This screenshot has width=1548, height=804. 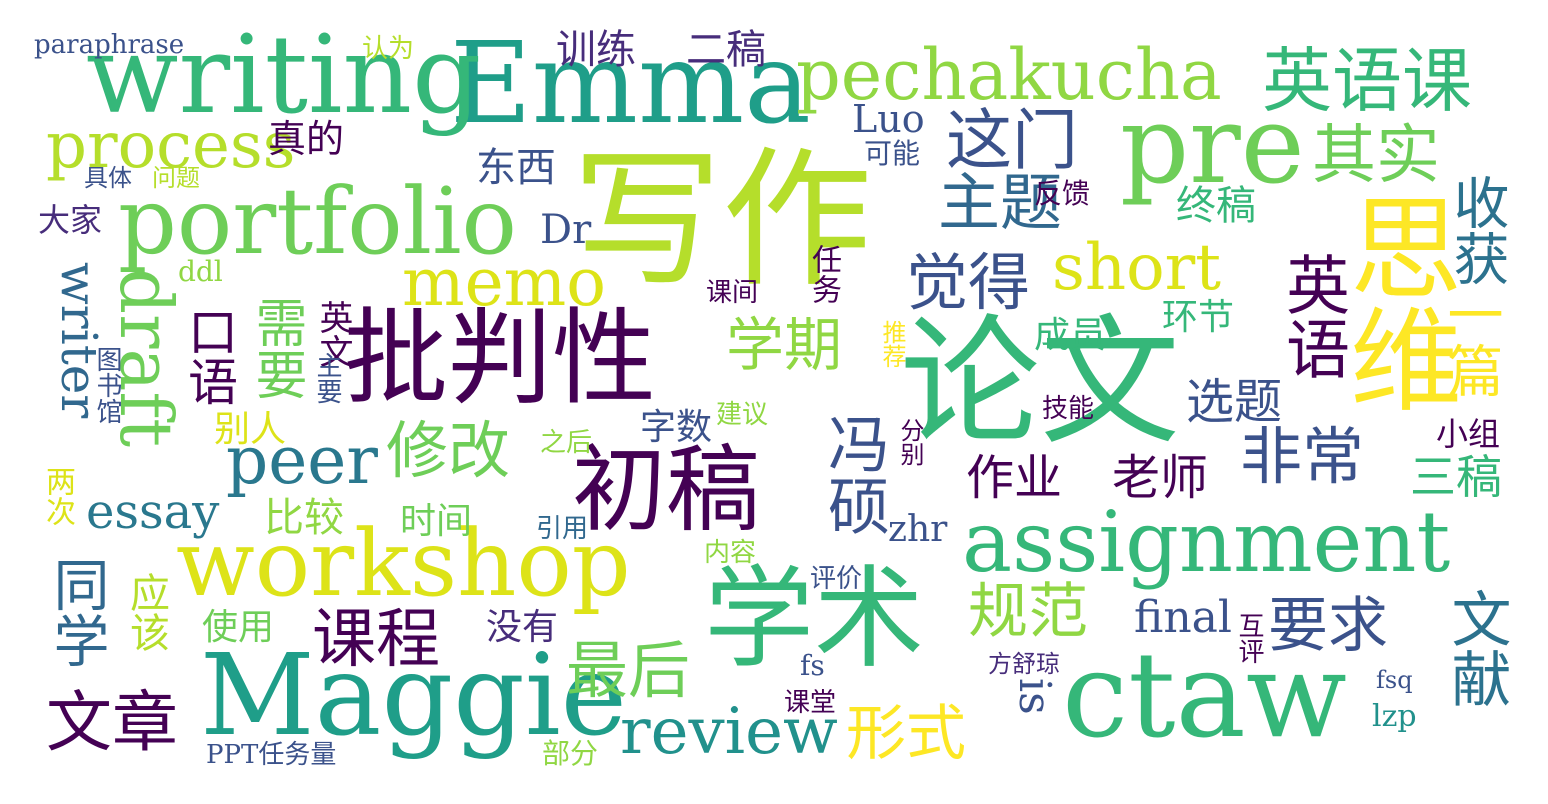 What do you see at coordinates (176, 178) in the screenshot?
I see `word-wenti: 问题` at bounding box center [176, 178].